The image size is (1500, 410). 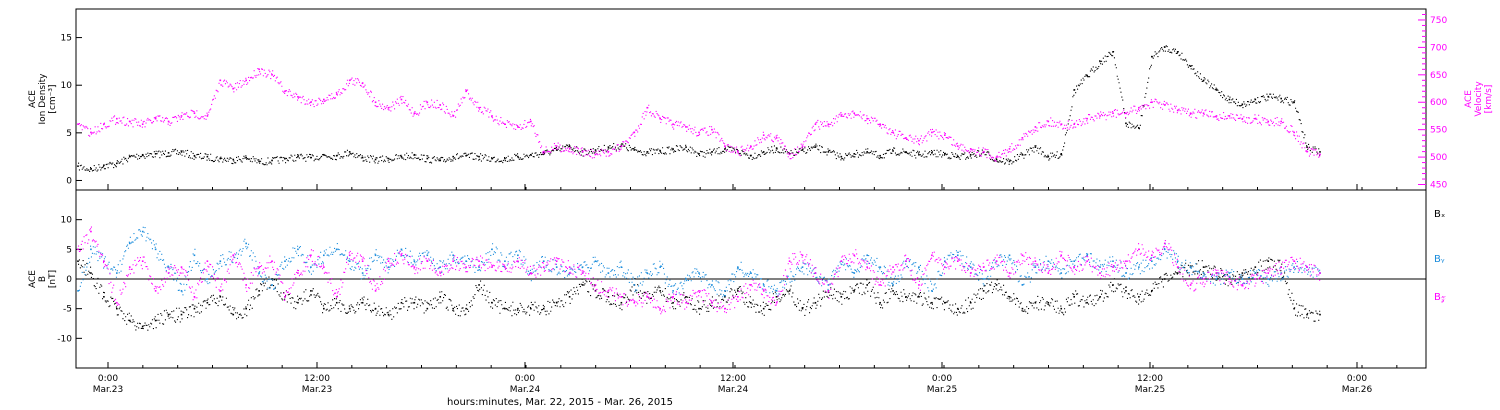 I want to click on top-left-tick-label-2: 10, so click(x=67, y=86).